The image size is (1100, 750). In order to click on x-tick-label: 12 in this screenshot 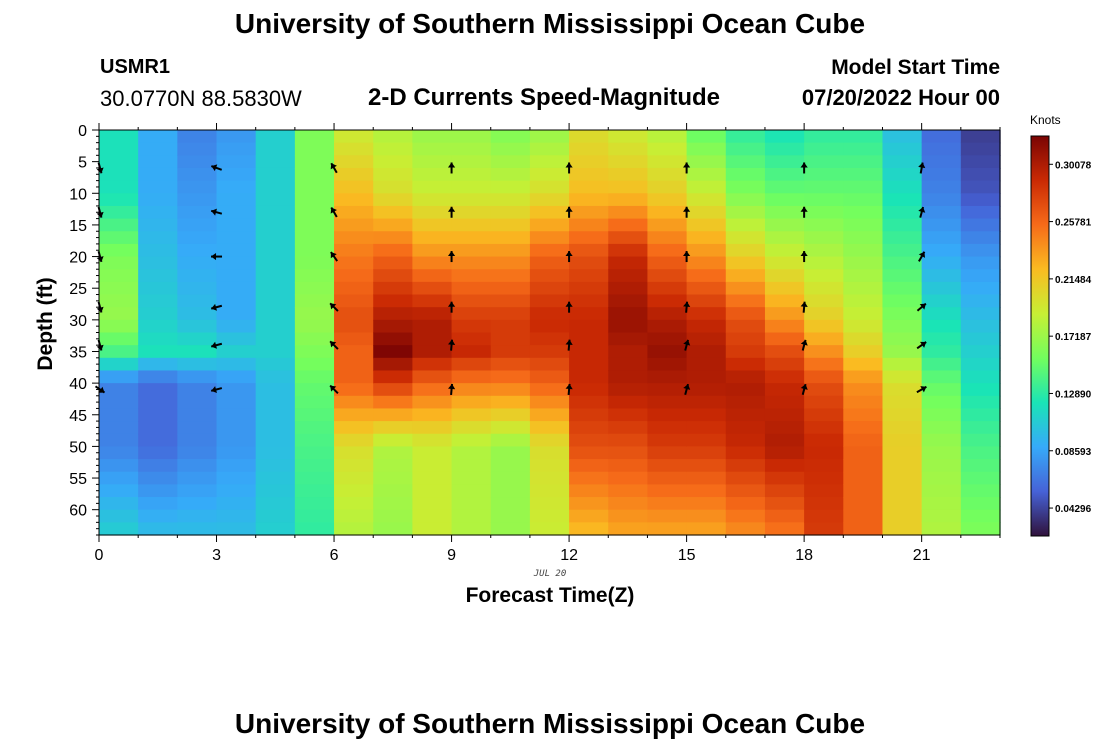, I will do `click(569, 555)`.